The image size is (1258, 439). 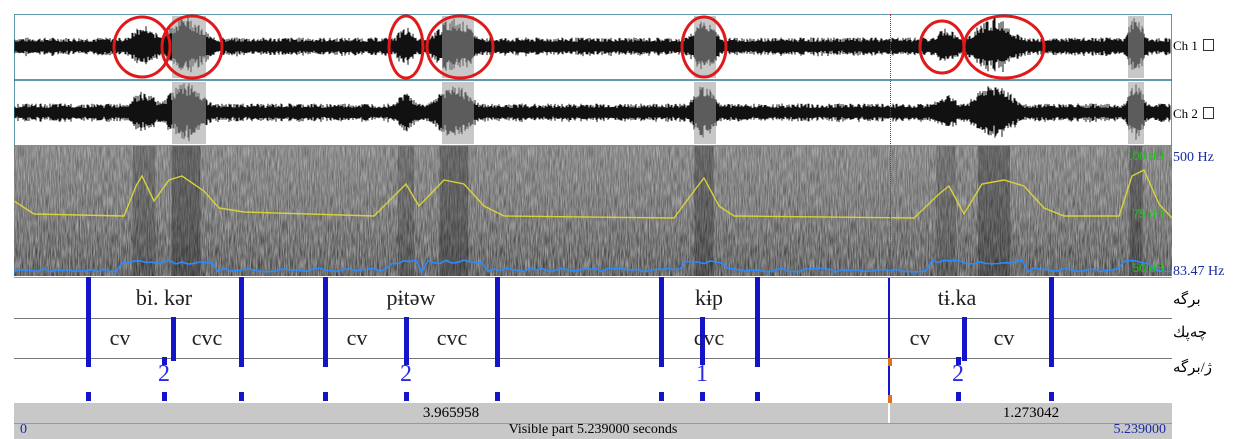 I want to click on highlight-circles, so click(x=579, y=47).